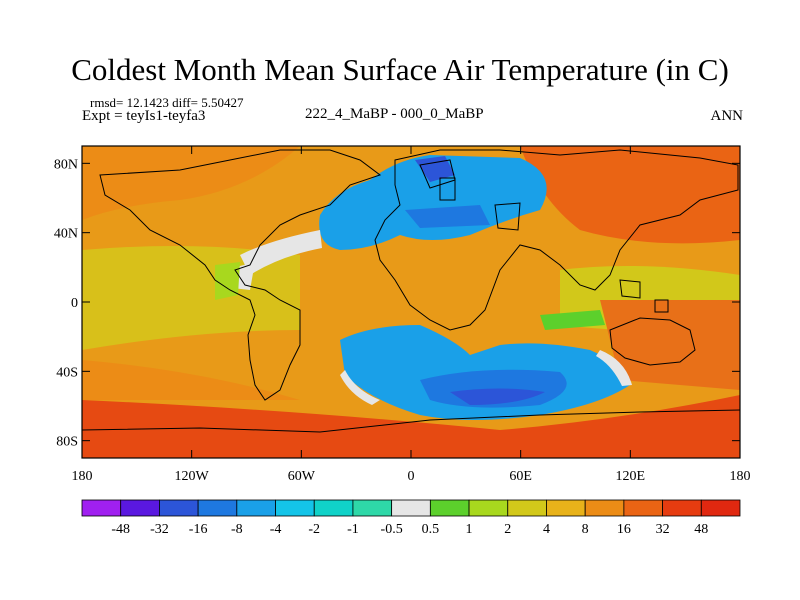 This screenshot has width=800, height=600. I want to click on colorbar-label: -1, so click(353, 529).